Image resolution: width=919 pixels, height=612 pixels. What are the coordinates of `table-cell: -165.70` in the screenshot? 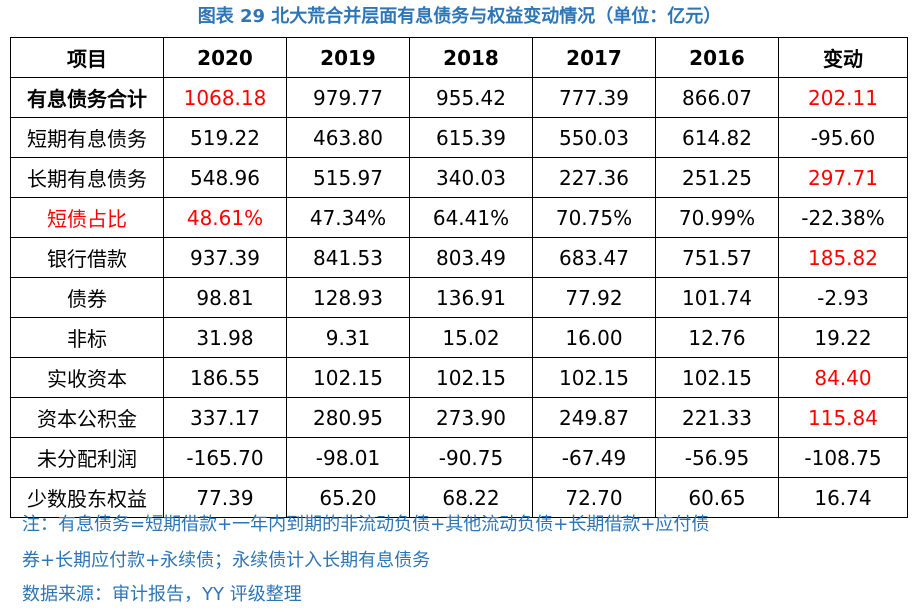 It's located at (225, 457).